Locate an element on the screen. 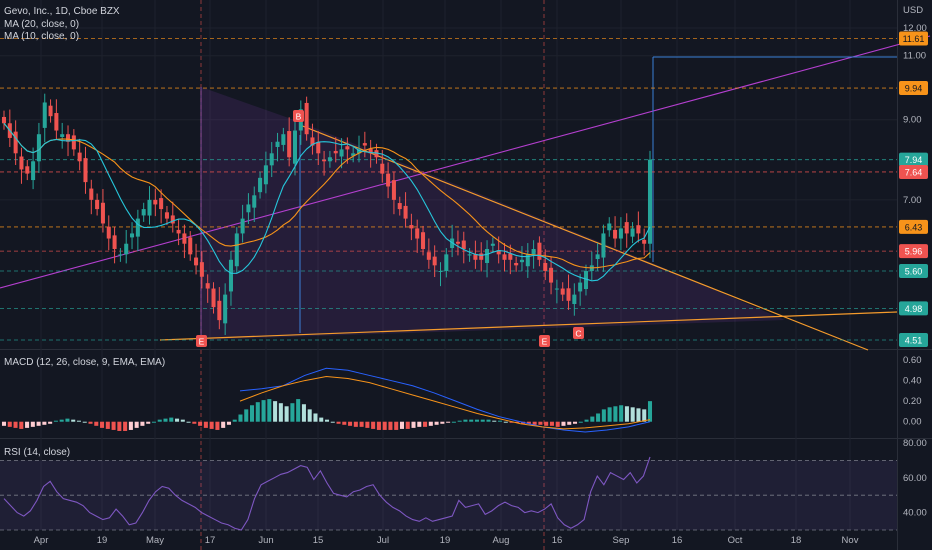  price-label: 9.94 is located at coordinates (914, 89).